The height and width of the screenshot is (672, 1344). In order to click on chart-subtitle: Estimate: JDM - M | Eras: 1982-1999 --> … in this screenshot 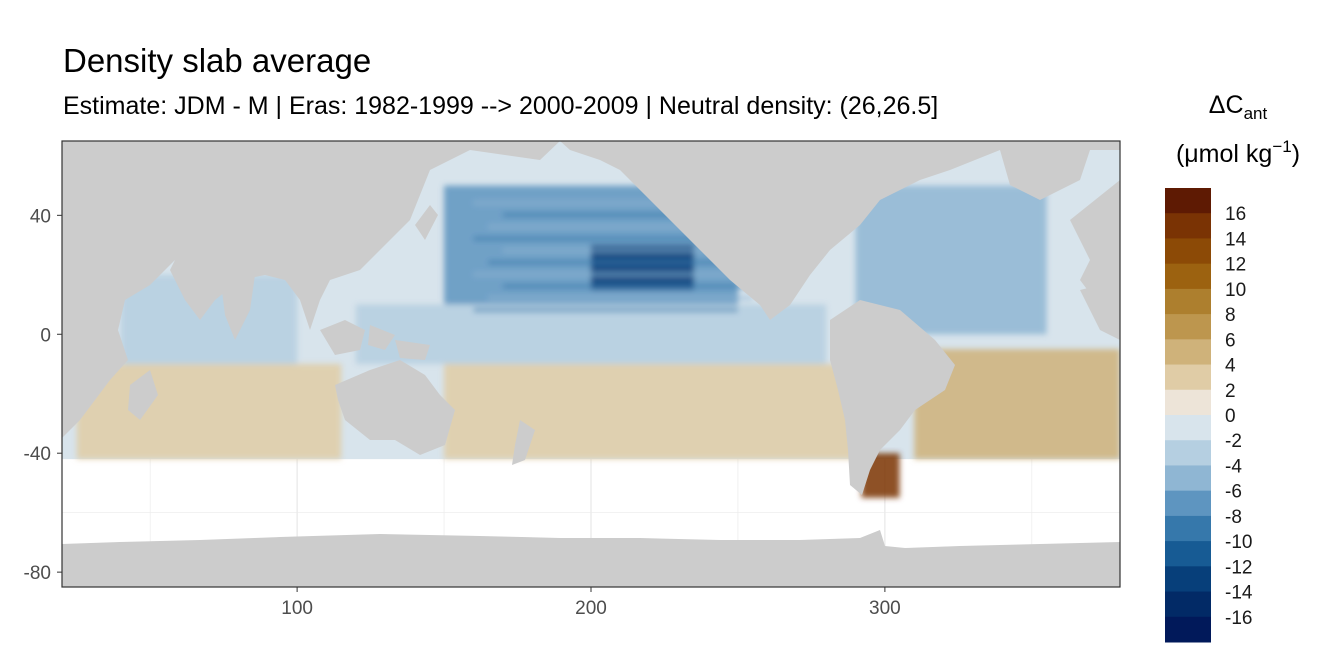, I will do `click(501, 106)`.